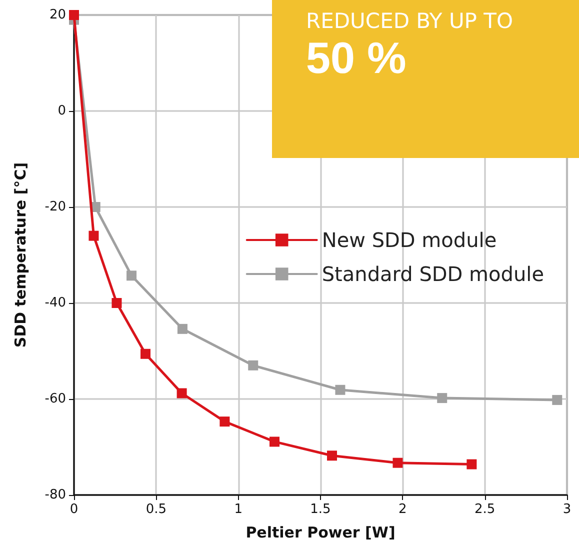  I want to click on y-axis-title: SDD temperature [°C], so click(21, 255).